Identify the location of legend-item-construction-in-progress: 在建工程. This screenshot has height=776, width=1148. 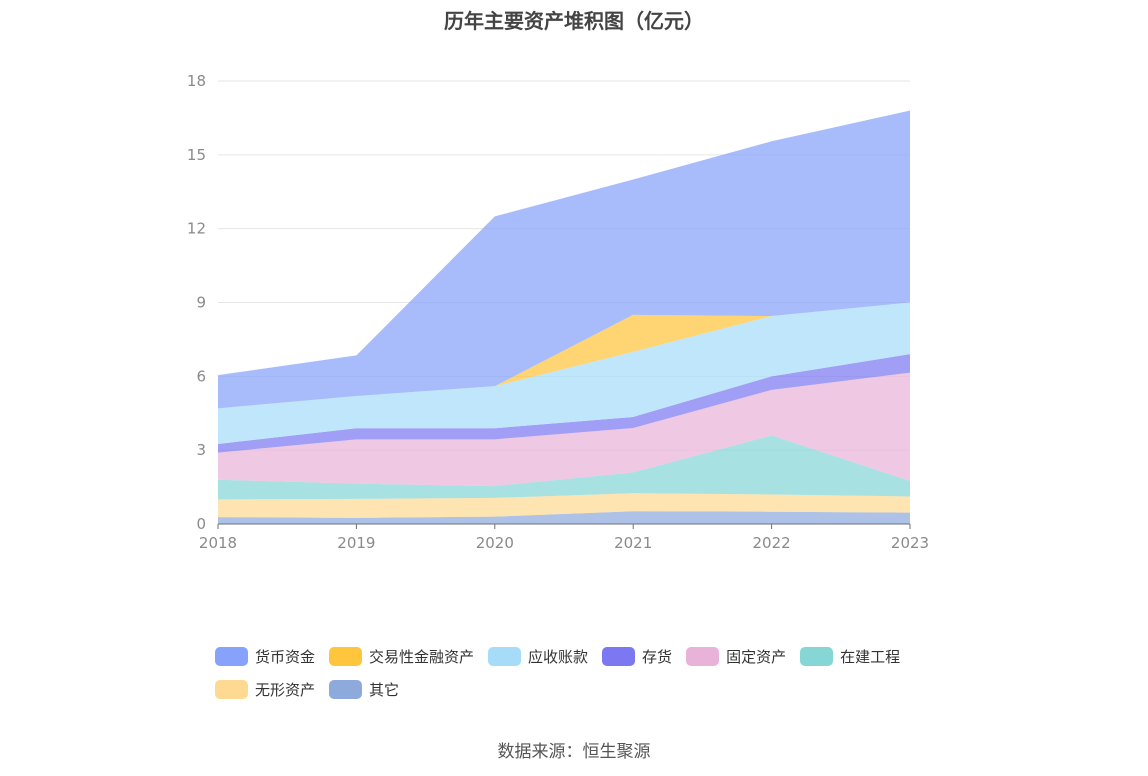
(850, 656).